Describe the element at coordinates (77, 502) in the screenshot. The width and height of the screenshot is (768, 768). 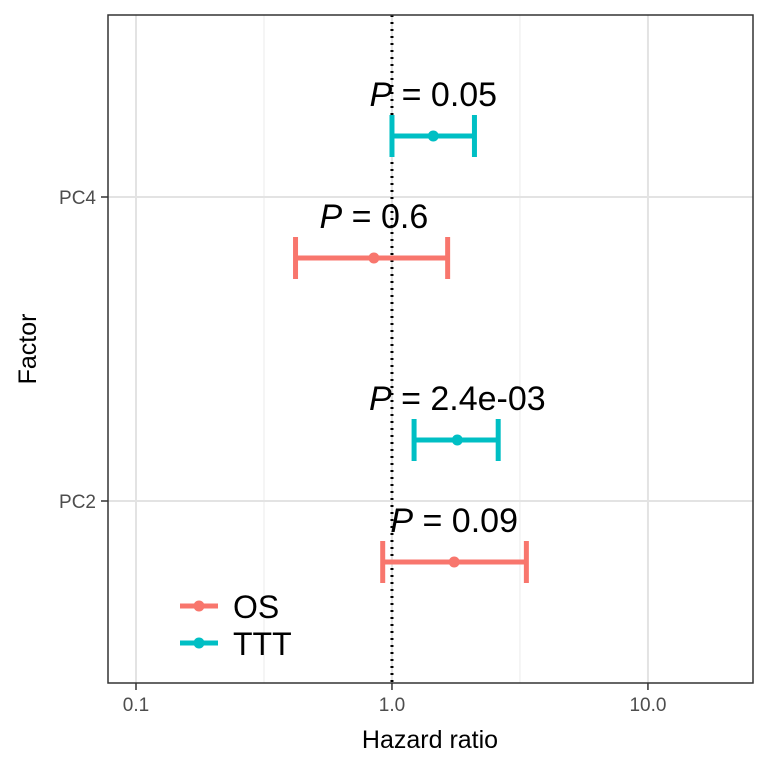
I see `y-tick-label: PC2` at that location.